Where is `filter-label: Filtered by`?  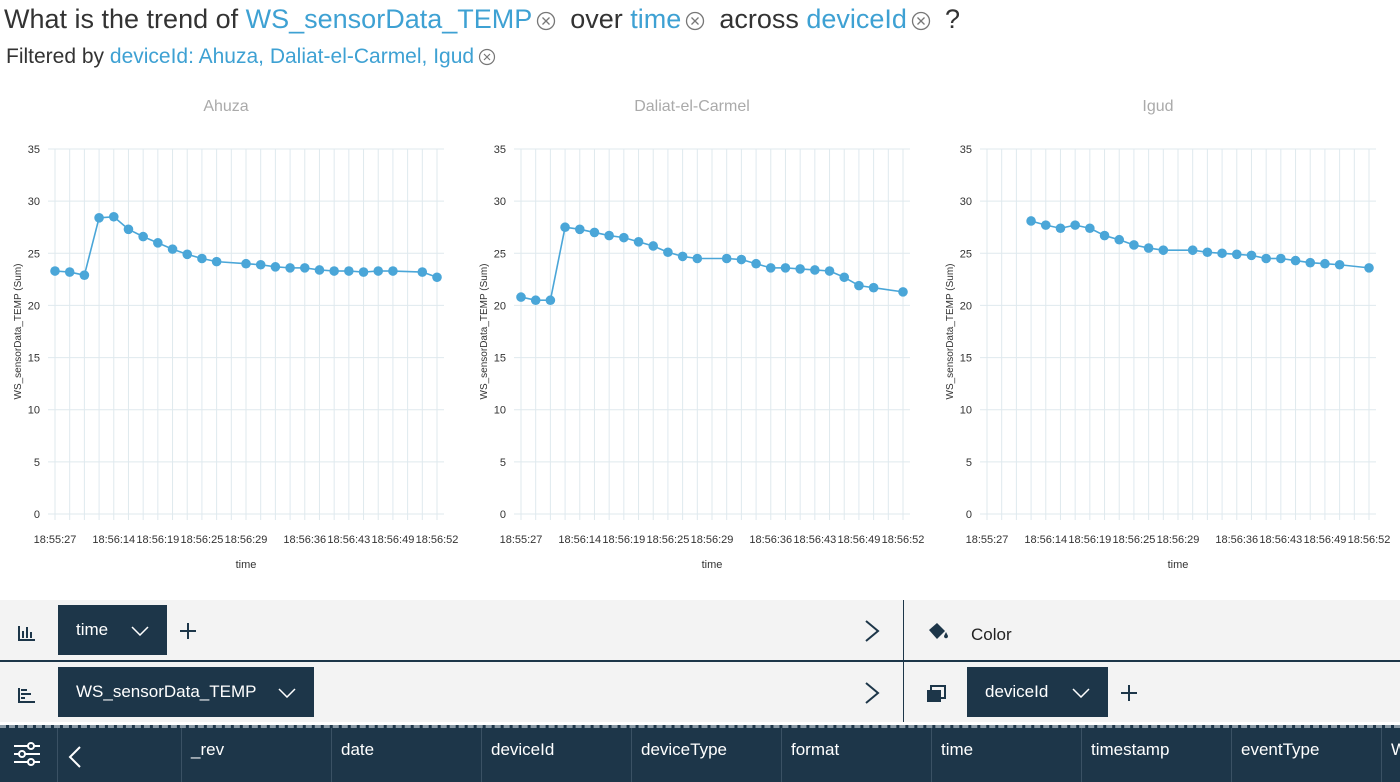 filter-label: Filtered by is located at coordinates (55, 56).